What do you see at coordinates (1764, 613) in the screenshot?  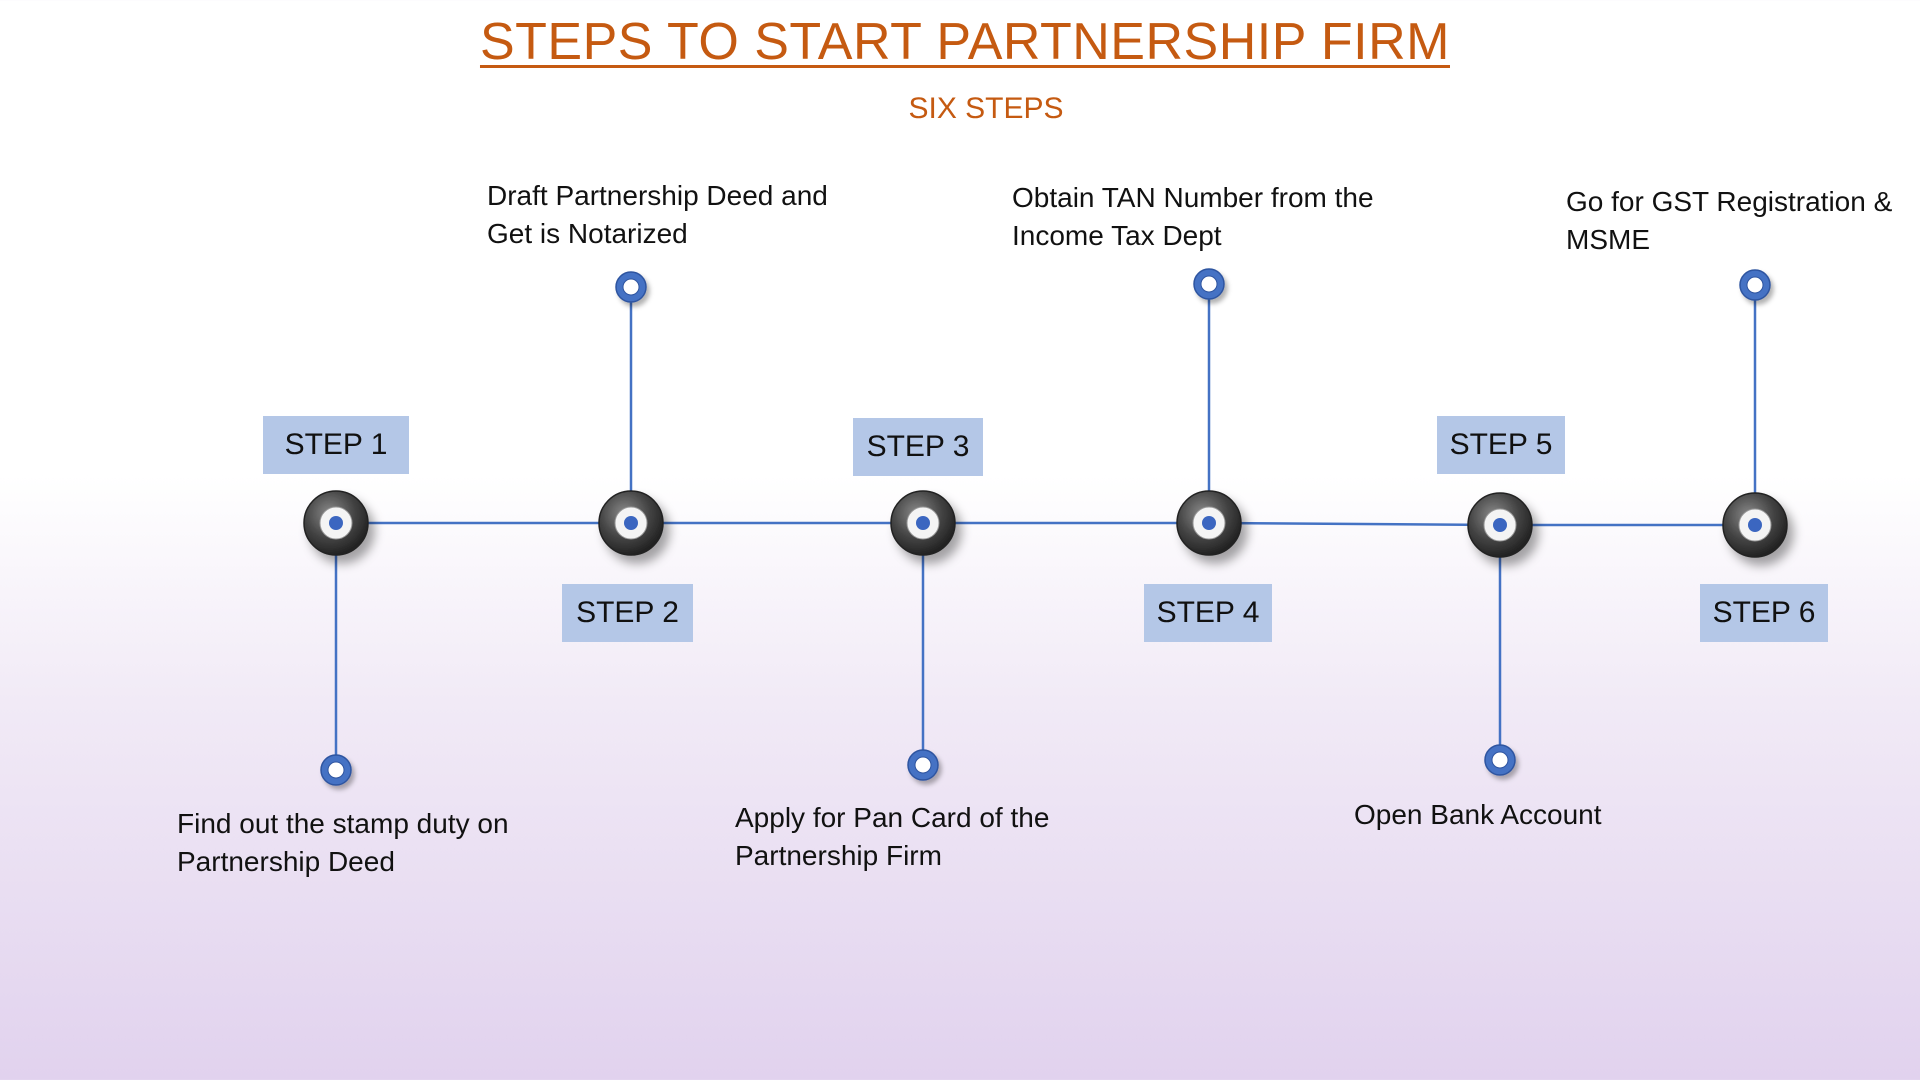 I see `step-6-label: STEP 6` at bounding box center [1764, 613].